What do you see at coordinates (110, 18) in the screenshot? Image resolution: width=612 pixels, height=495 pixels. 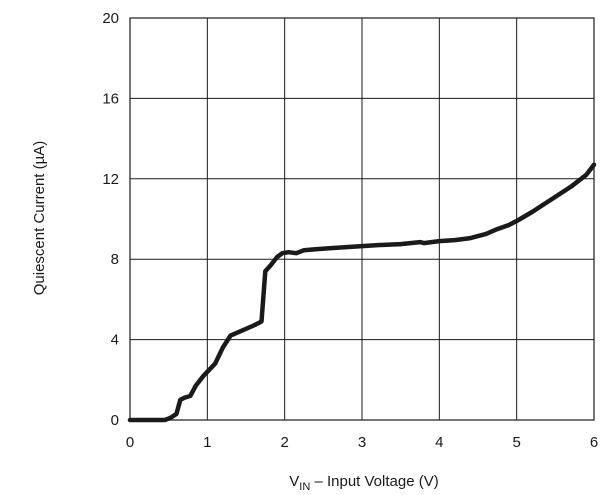 I see `y-tick-label: 20` at bounding box center [110, 18].